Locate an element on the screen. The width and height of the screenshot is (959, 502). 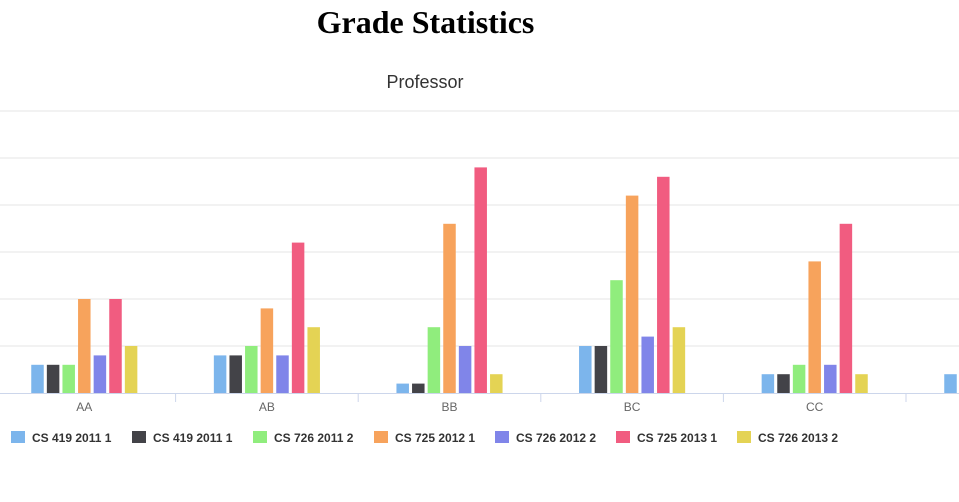
legend-label: CS 725 2012 1 is located at coordinates (435, 438).